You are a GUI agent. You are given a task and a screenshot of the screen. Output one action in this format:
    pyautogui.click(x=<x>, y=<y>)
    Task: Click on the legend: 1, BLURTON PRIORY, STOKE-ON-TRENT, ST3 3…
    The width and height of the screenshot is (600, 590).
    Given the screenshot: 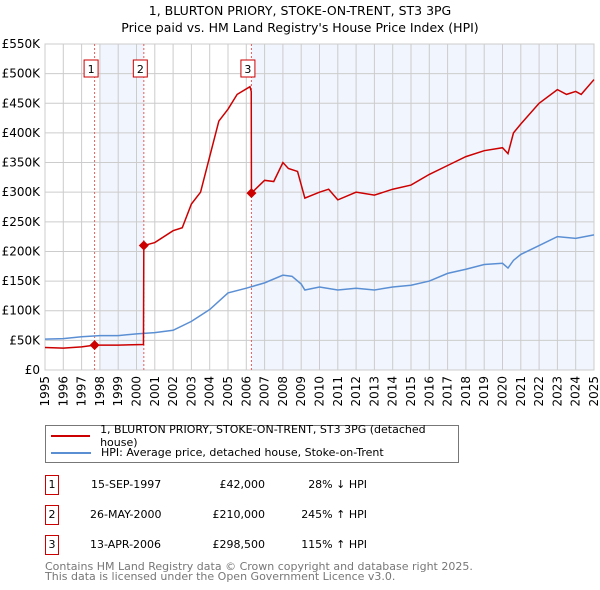 What is the action you would take?
    pyautogui.click(x=252, y=443)
    